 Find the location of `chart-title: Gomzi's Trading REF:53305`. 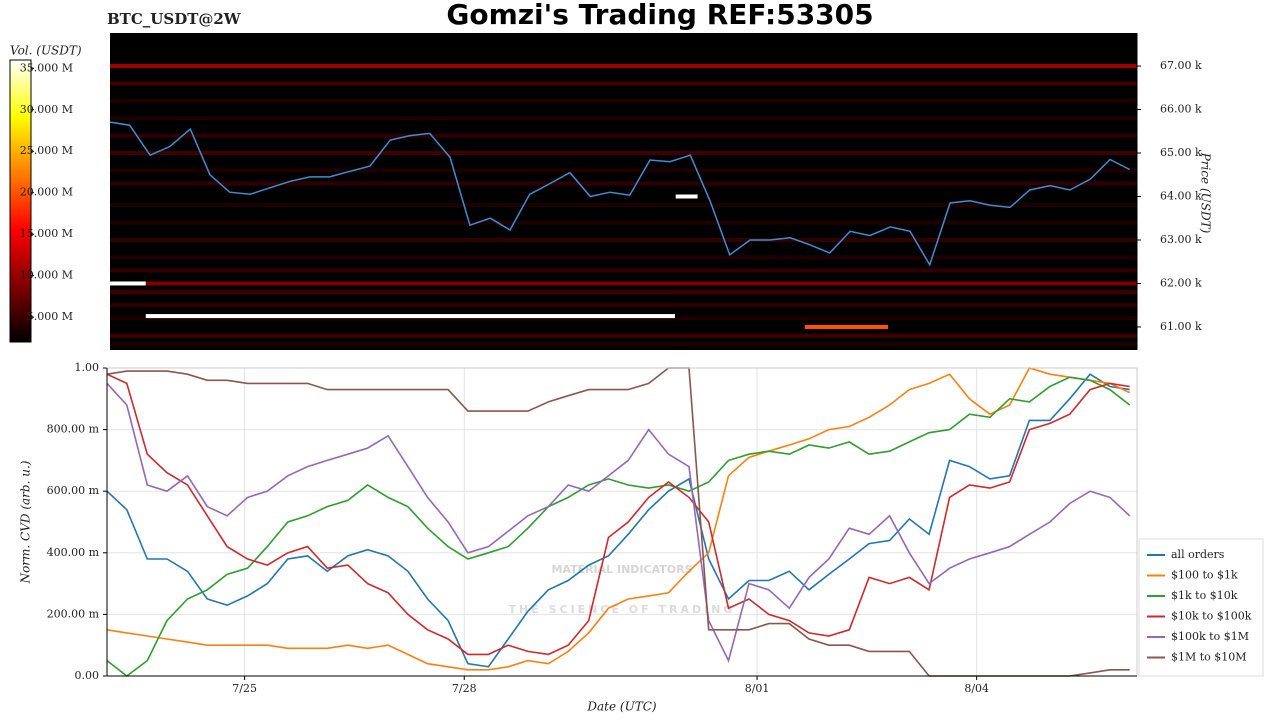

chart-title: Gomzi's Trading REF:53305 is located at coordinates (659, 15).